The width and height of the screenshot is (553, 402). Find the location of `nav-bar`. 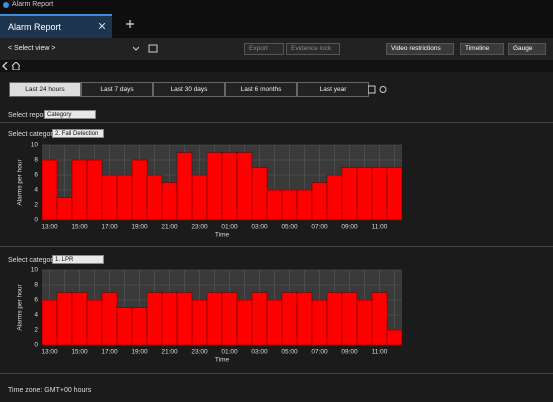

nav-bar is located at coordinates (276, 66).